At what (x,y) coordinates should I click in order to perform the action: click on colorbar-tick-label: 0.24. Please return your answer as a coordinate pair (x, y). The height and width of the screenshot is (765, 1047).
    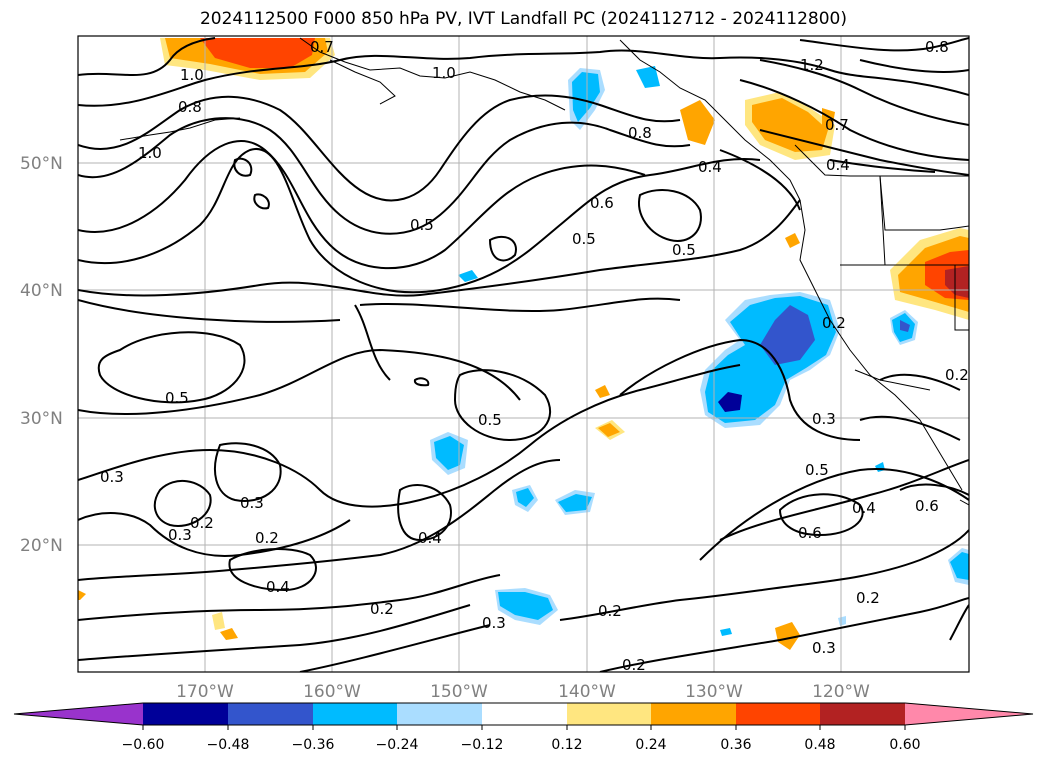
    Looking at the image, I should click on (650, 745).